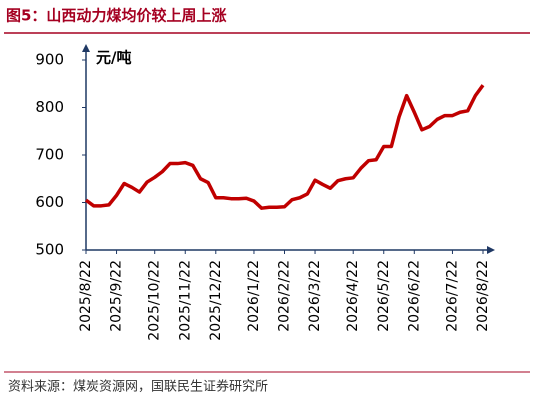  I want to click on y-tick-label: 700, so click(49, 155).